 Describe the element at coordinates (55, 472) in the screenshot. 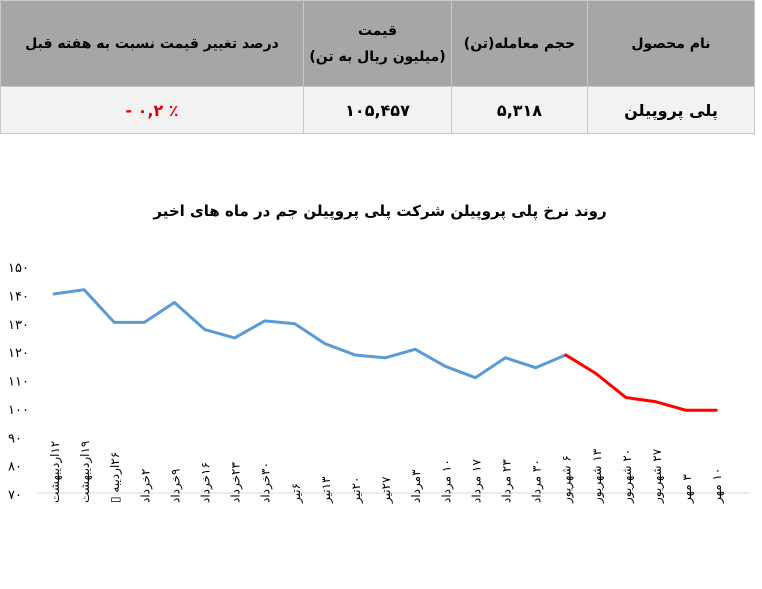

I see `x-tick-label: ۱۲اردیبهشت` at that location.